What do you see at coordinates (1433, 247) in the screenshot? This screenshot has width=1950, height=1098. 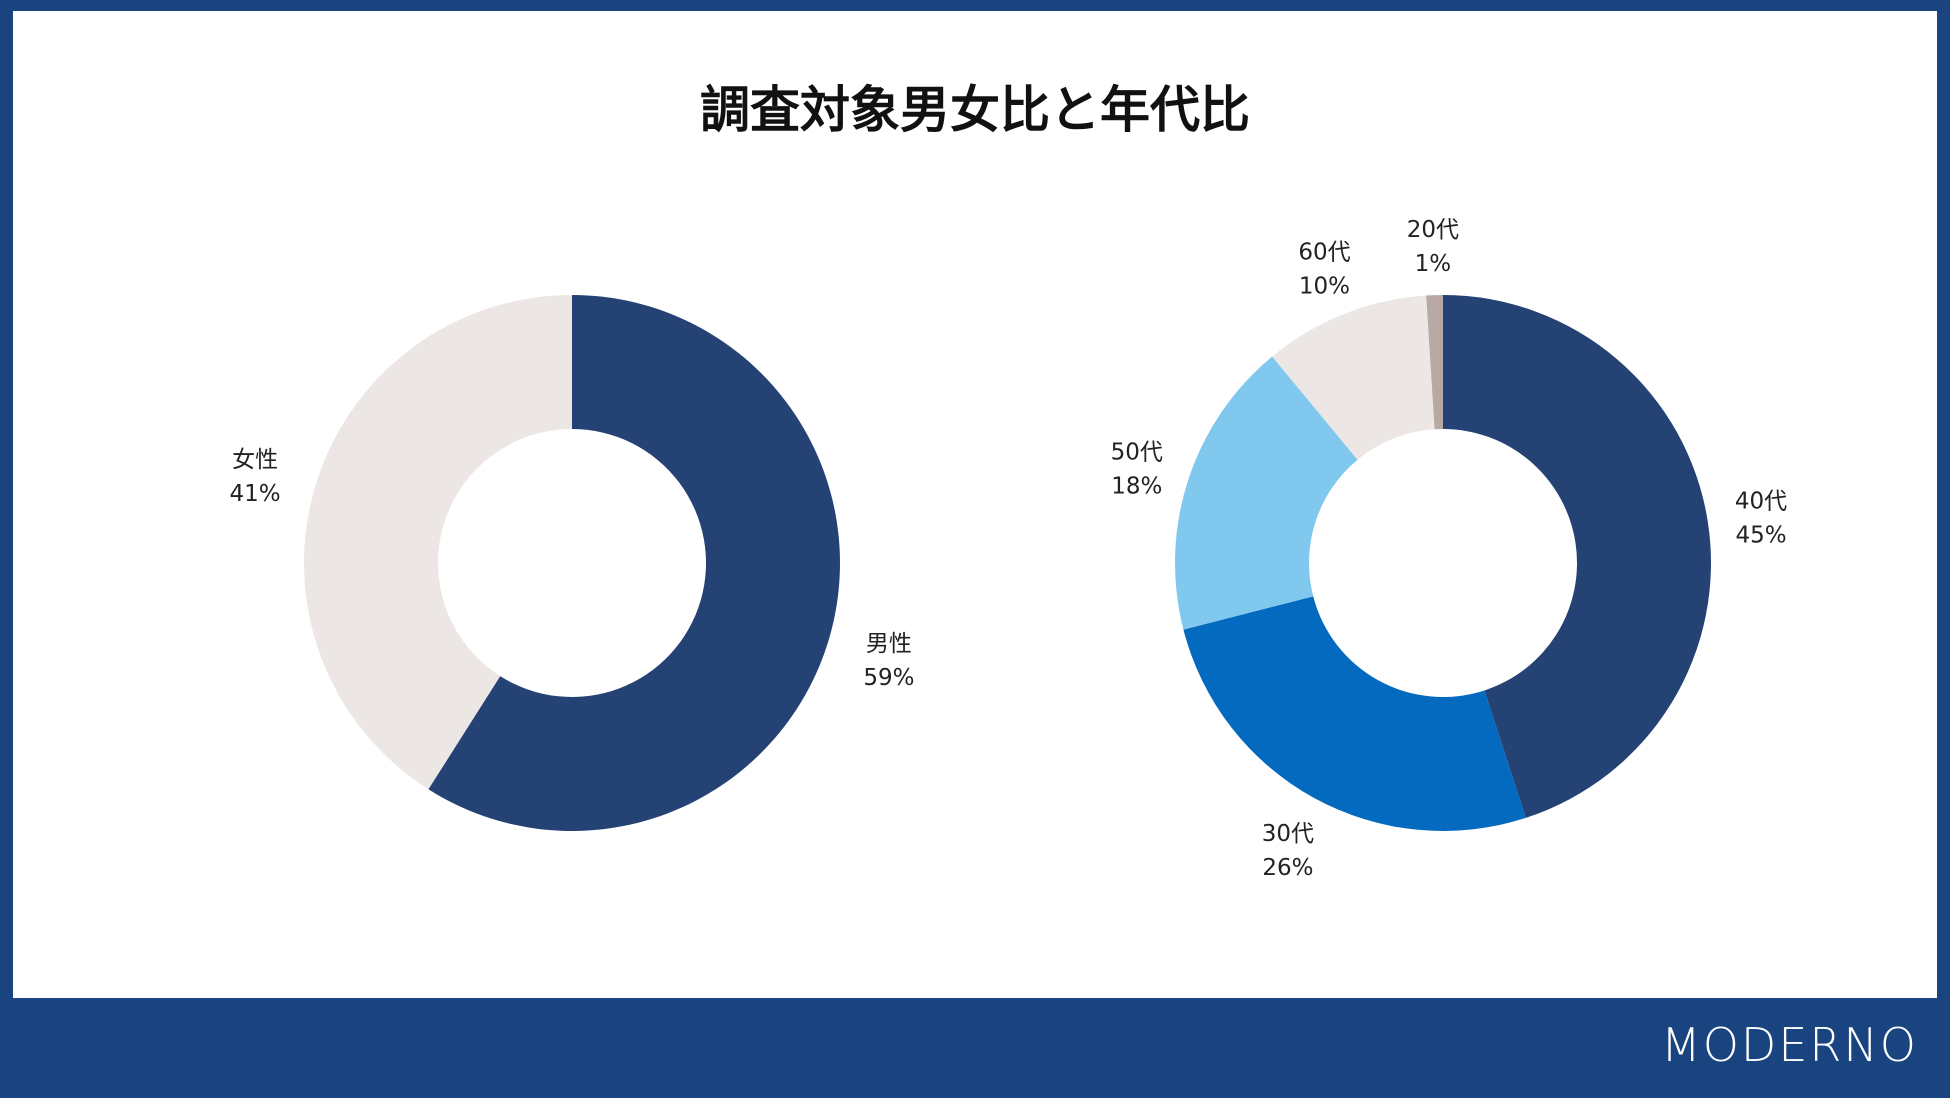 I see `age-slice-label-4: 20代 1%` at bounding box center [1433, 247].